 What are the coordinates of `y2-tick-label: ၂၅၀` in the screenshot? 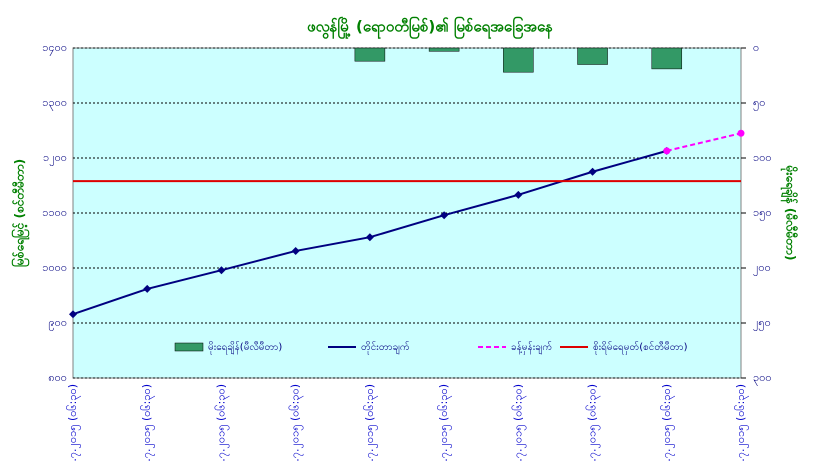 It's located at (762, 323).